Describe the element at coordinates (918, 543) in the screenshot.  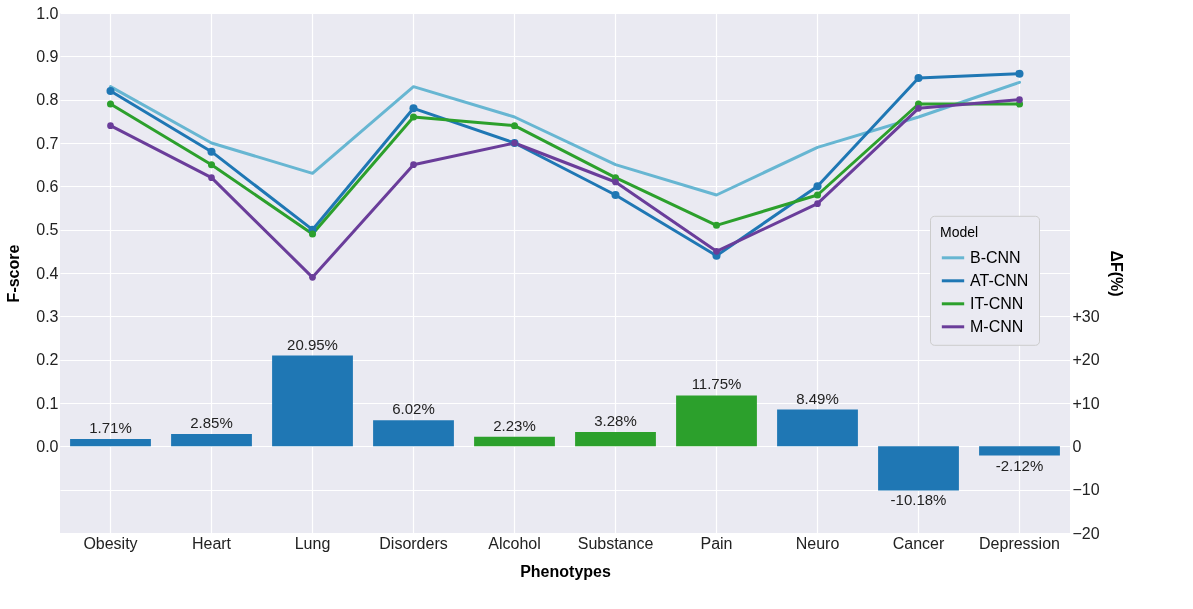
I see `x-tick-label: Cancer` at that location.